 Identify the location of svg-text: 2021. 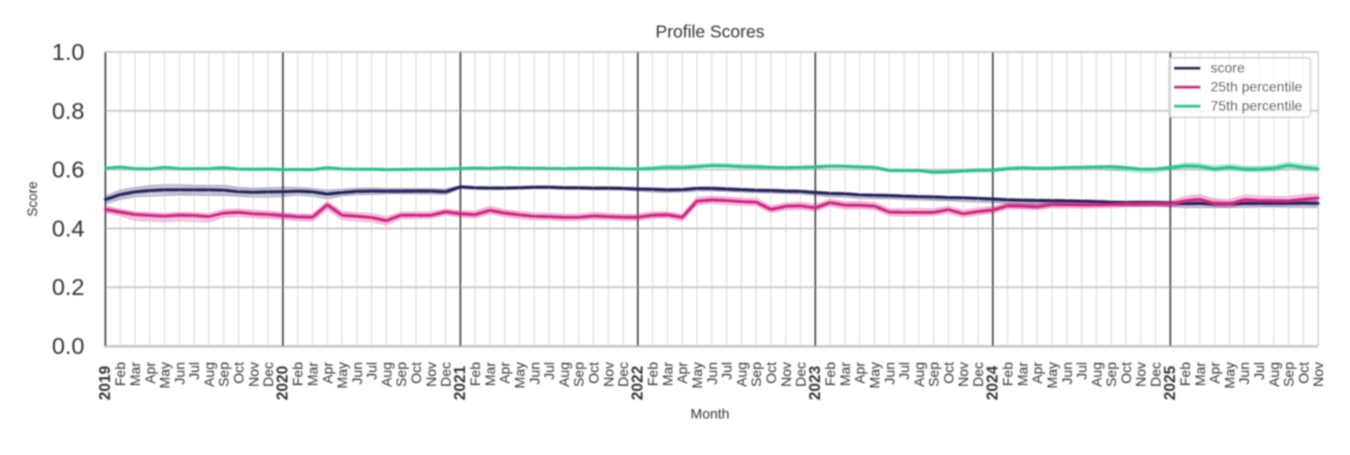
(460, 382).